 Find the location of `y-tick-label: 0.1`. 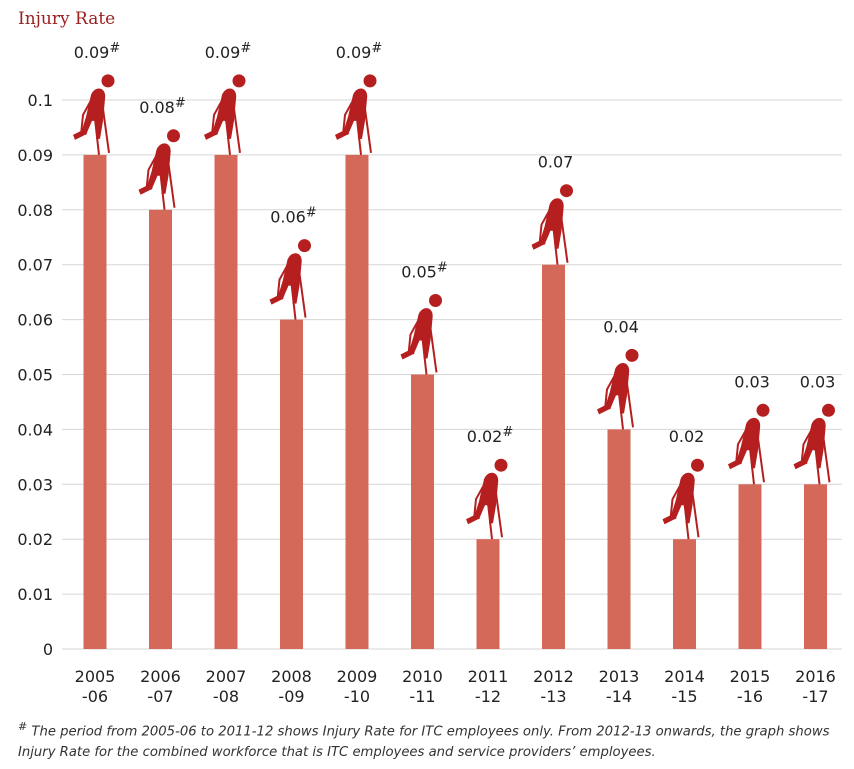

y-tick-label: 0.1 is located at coordinates (40, 100).